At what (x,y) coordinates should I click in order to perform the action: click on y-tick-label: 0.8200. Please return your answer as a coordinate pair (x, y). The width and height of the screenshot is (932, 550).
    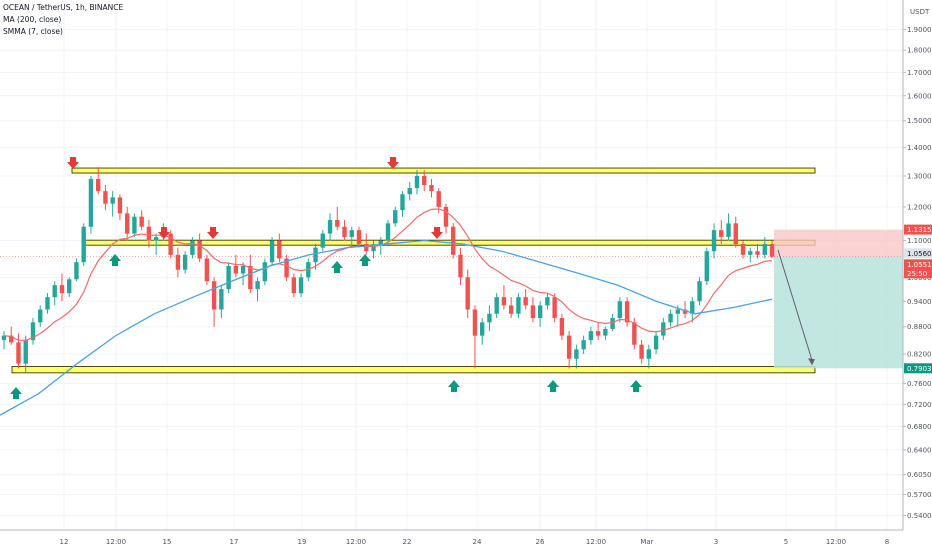
    Looking at the image, I should click on (919, 355).